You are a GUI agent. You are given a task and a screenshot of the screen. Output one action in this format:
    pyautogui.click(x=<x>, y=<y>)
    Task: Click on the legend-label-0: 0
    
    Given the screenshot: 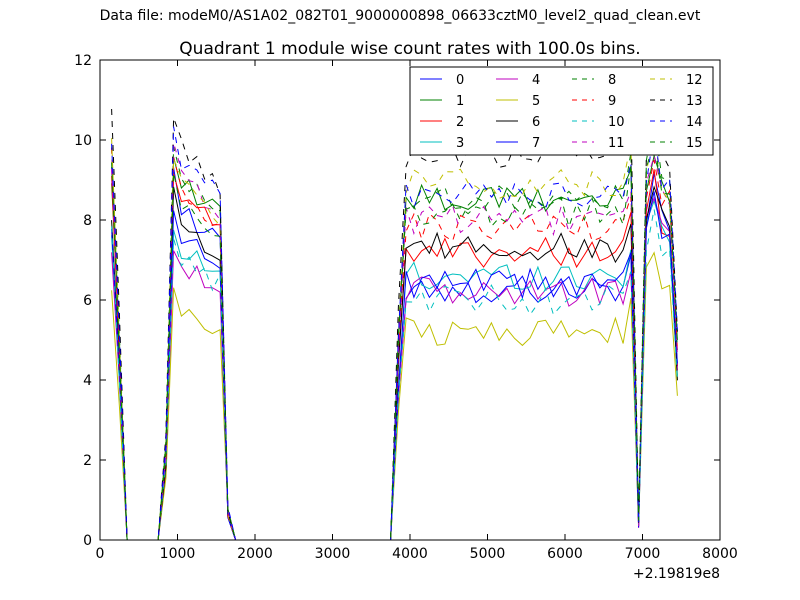 What is the action you would take?
    pyautogui.click(x=460, y=80)
    